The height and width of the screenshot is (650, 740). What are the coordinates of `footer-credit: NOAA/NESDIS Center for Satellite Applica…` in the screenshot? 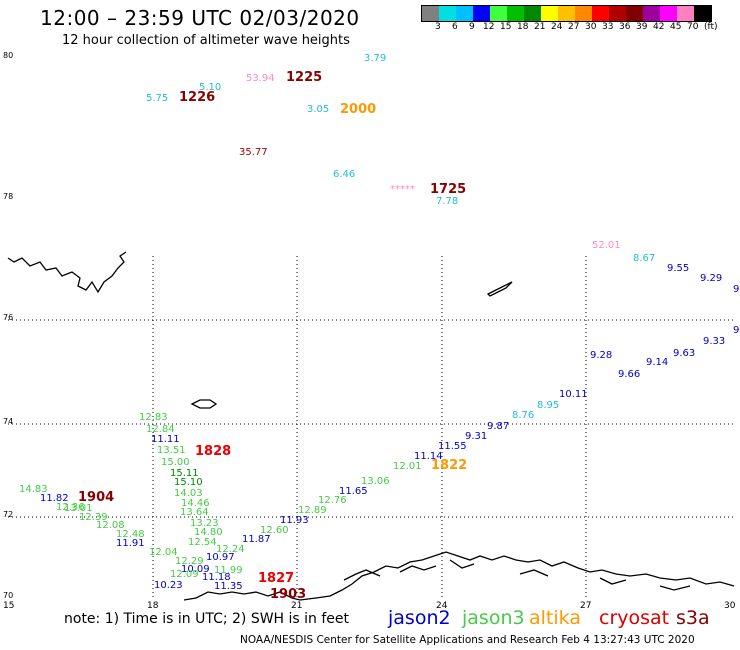 It's located at (467, 640).